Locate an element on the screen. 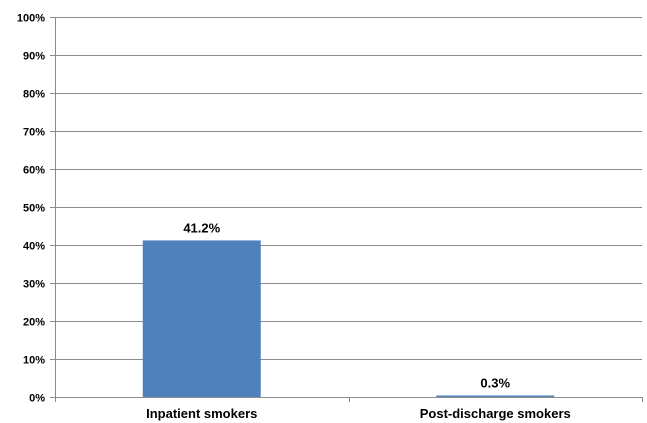 Image resolution: width=647 pixels, height=423 pixels. y-axis-tick-labels: 0% 10% 20% 30% 40% 50% 60% 70% 80% 90% 100% is located at coordinates (31, 209).